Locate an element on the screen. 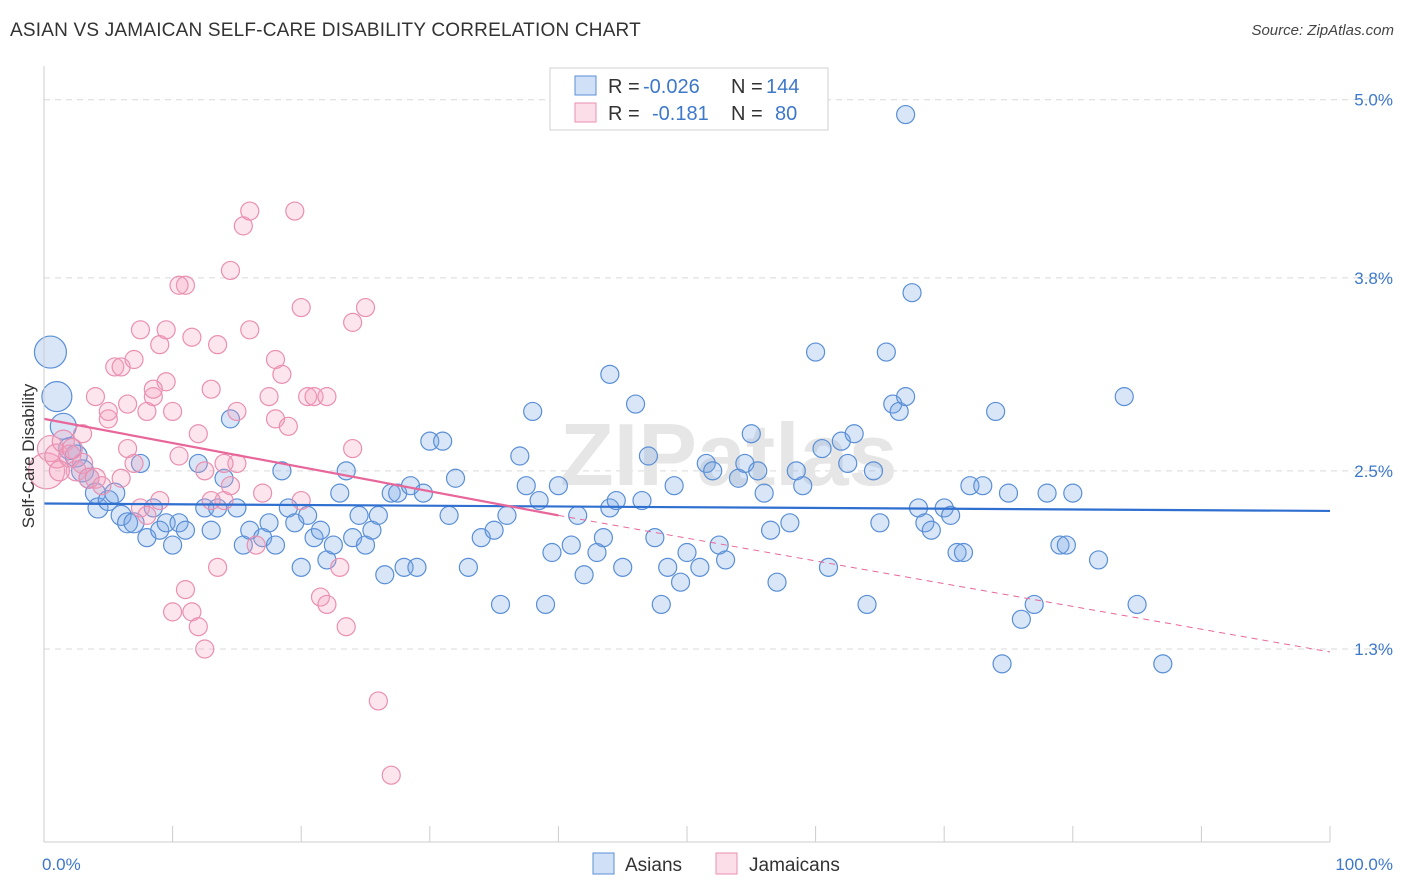 The image size is (1406, 892). jamaican-trend-extension is located at coordinates (944, 583).